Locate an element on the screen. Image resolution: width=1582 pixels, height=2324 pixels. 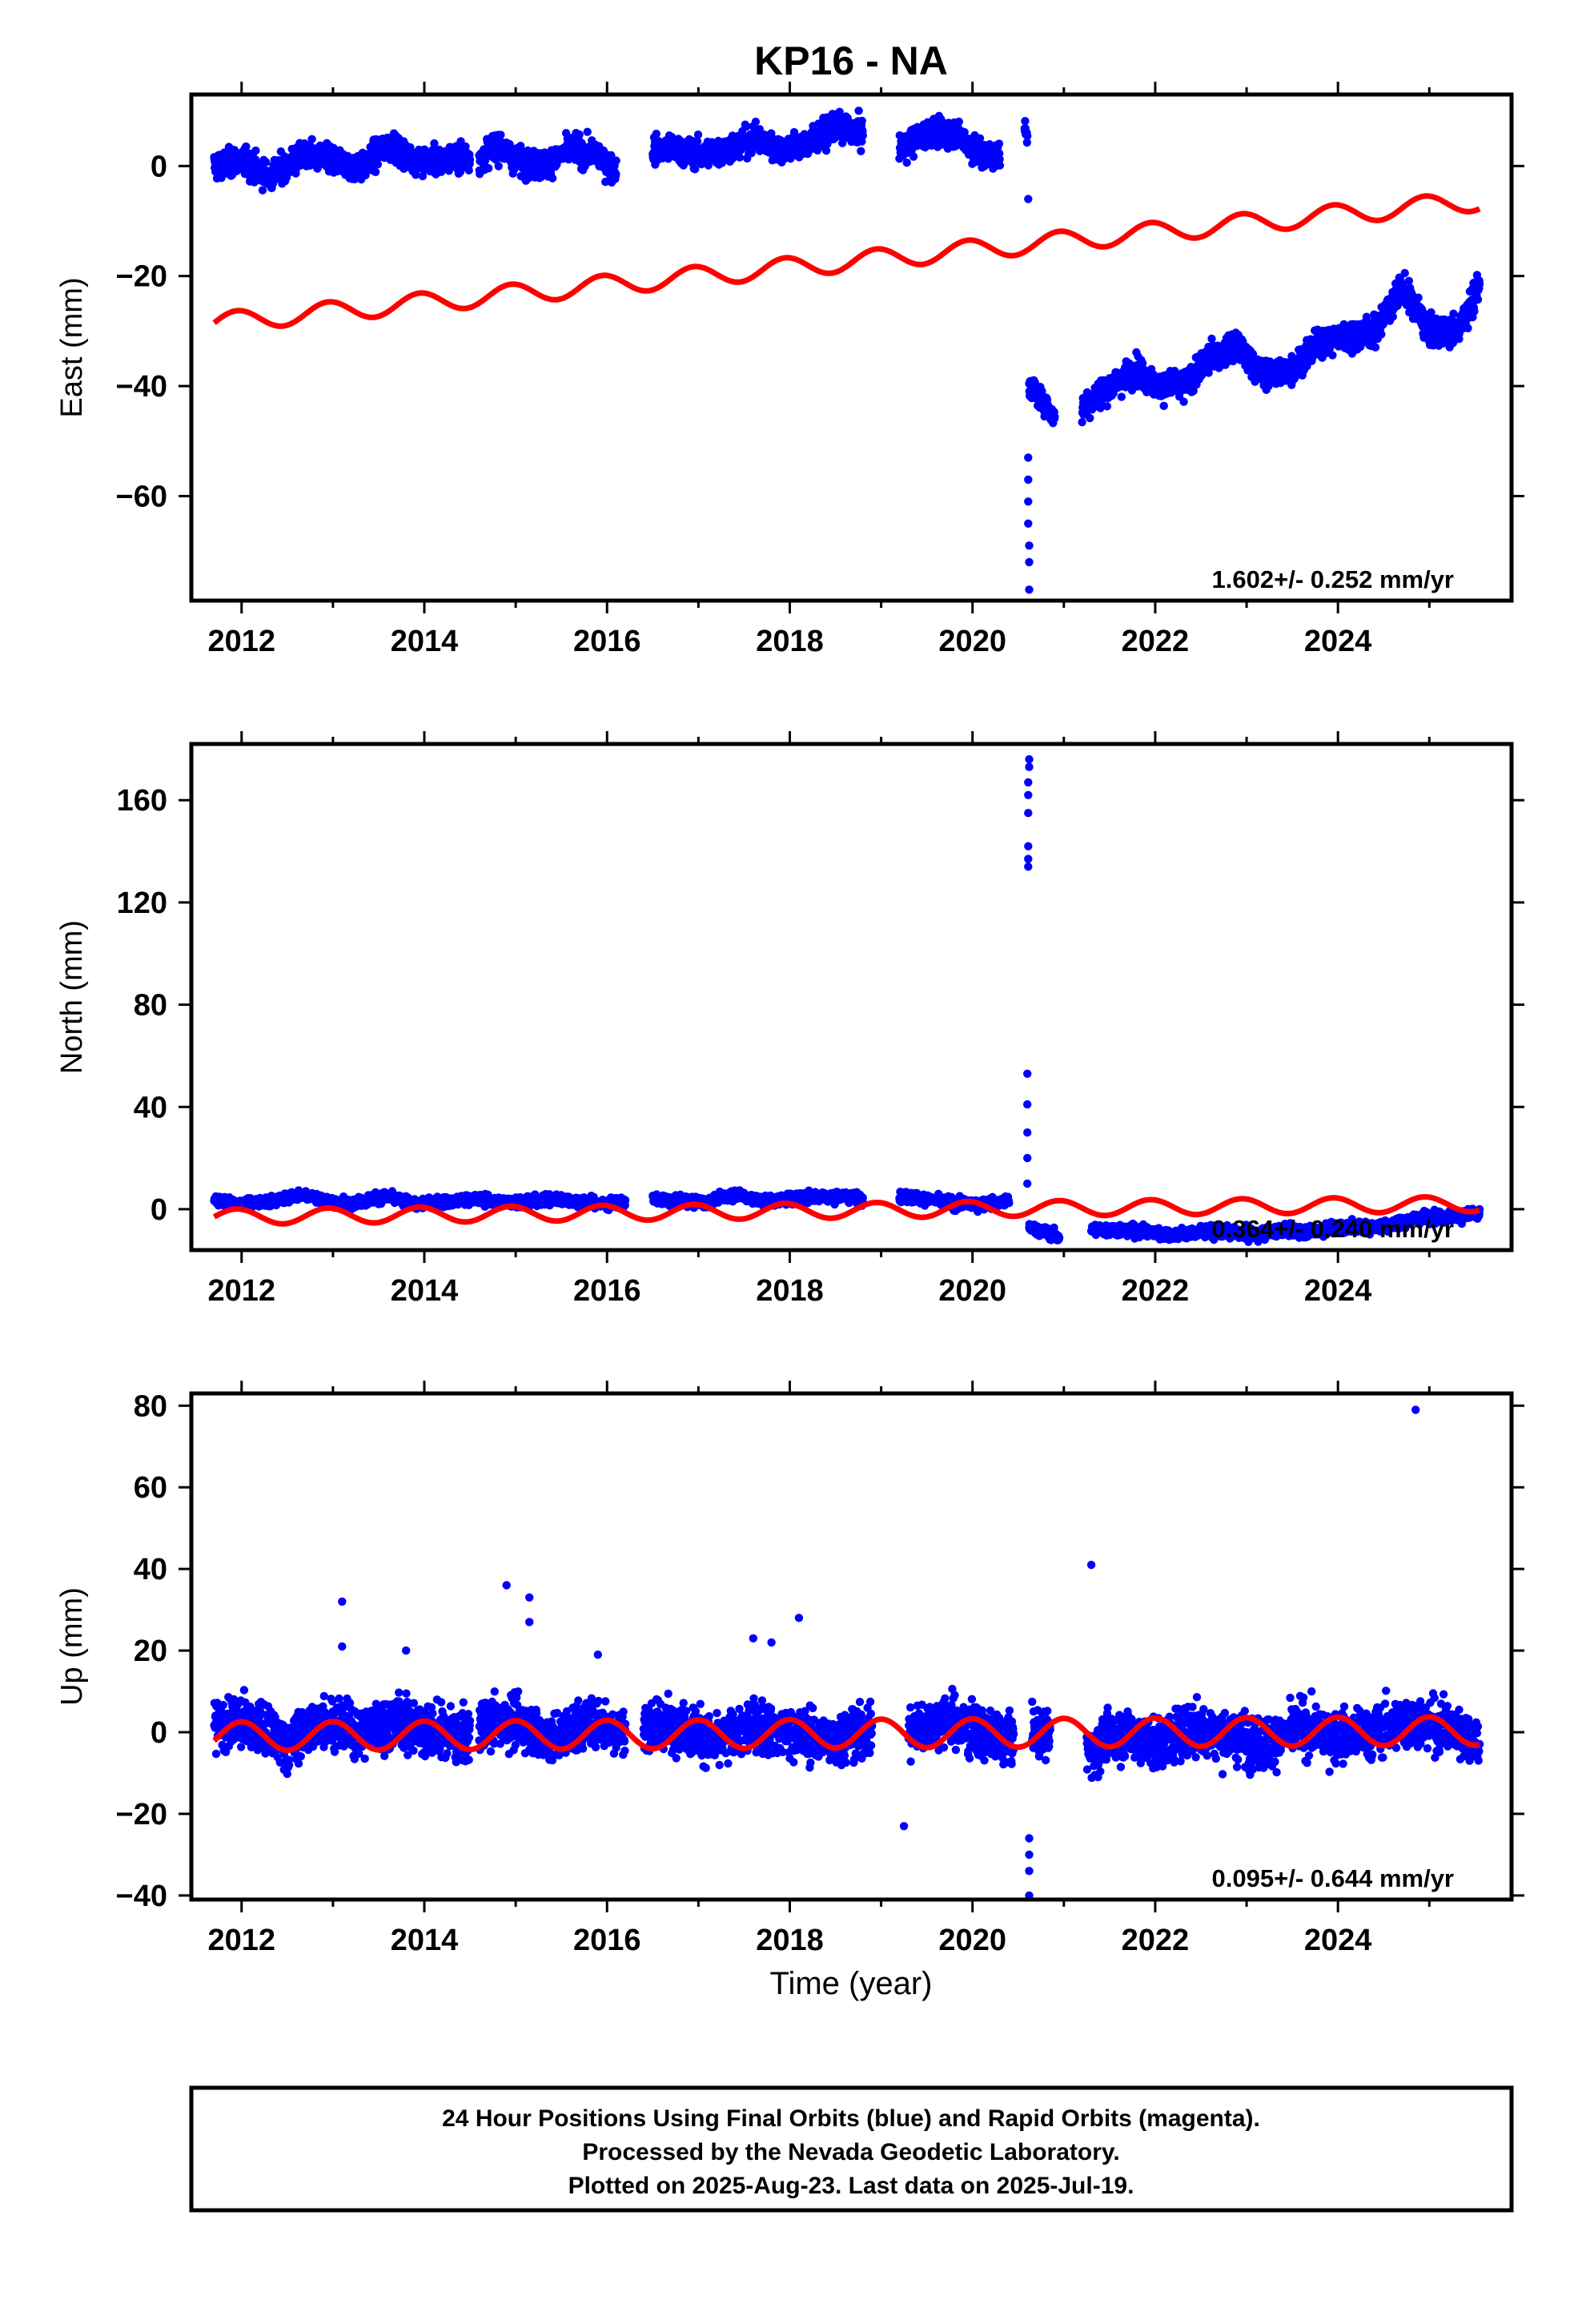
y-axis-label-east: East (mm) is located at coordinates (72, 347).